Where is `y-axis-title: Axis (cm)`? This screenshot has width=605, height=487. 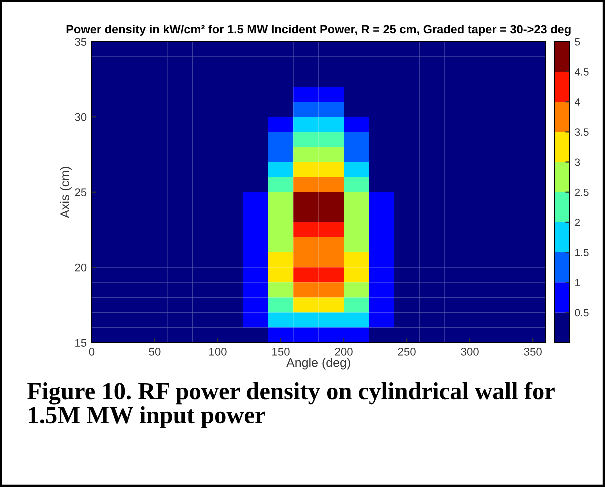 y-axis-title: Axis (cm) is located at coordinates (66, 192).